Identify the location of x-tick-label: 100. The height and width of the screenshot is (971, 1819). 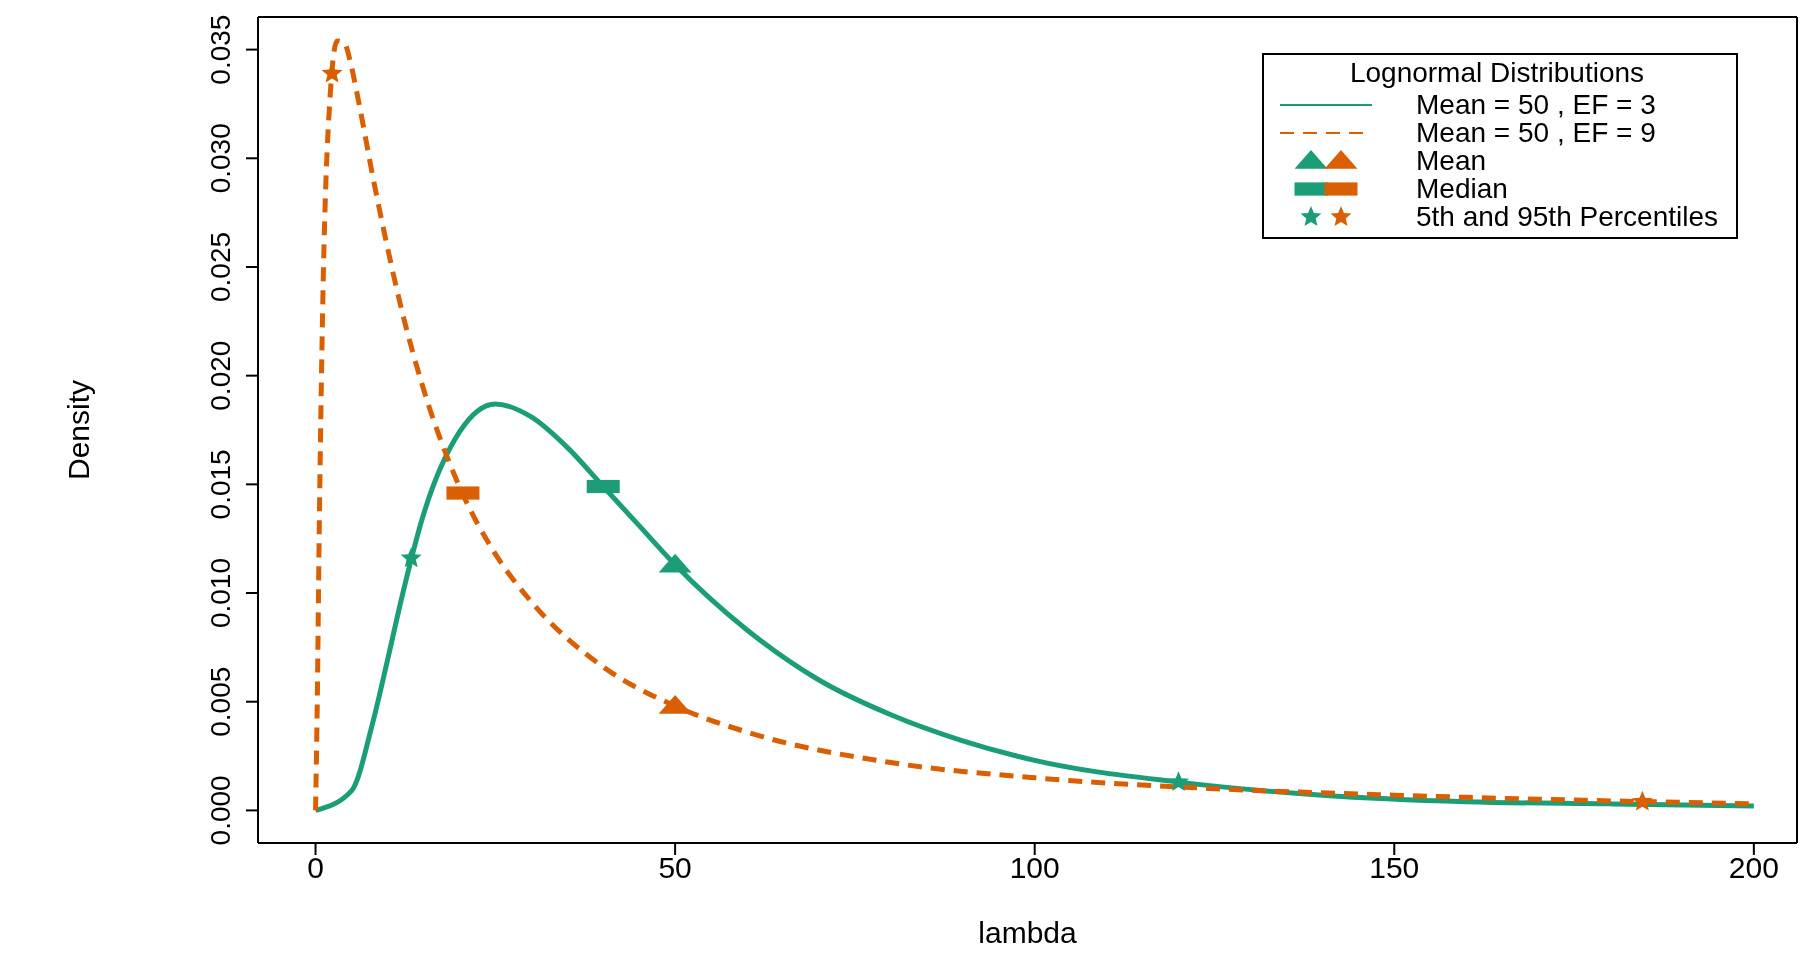
(1034, 868).